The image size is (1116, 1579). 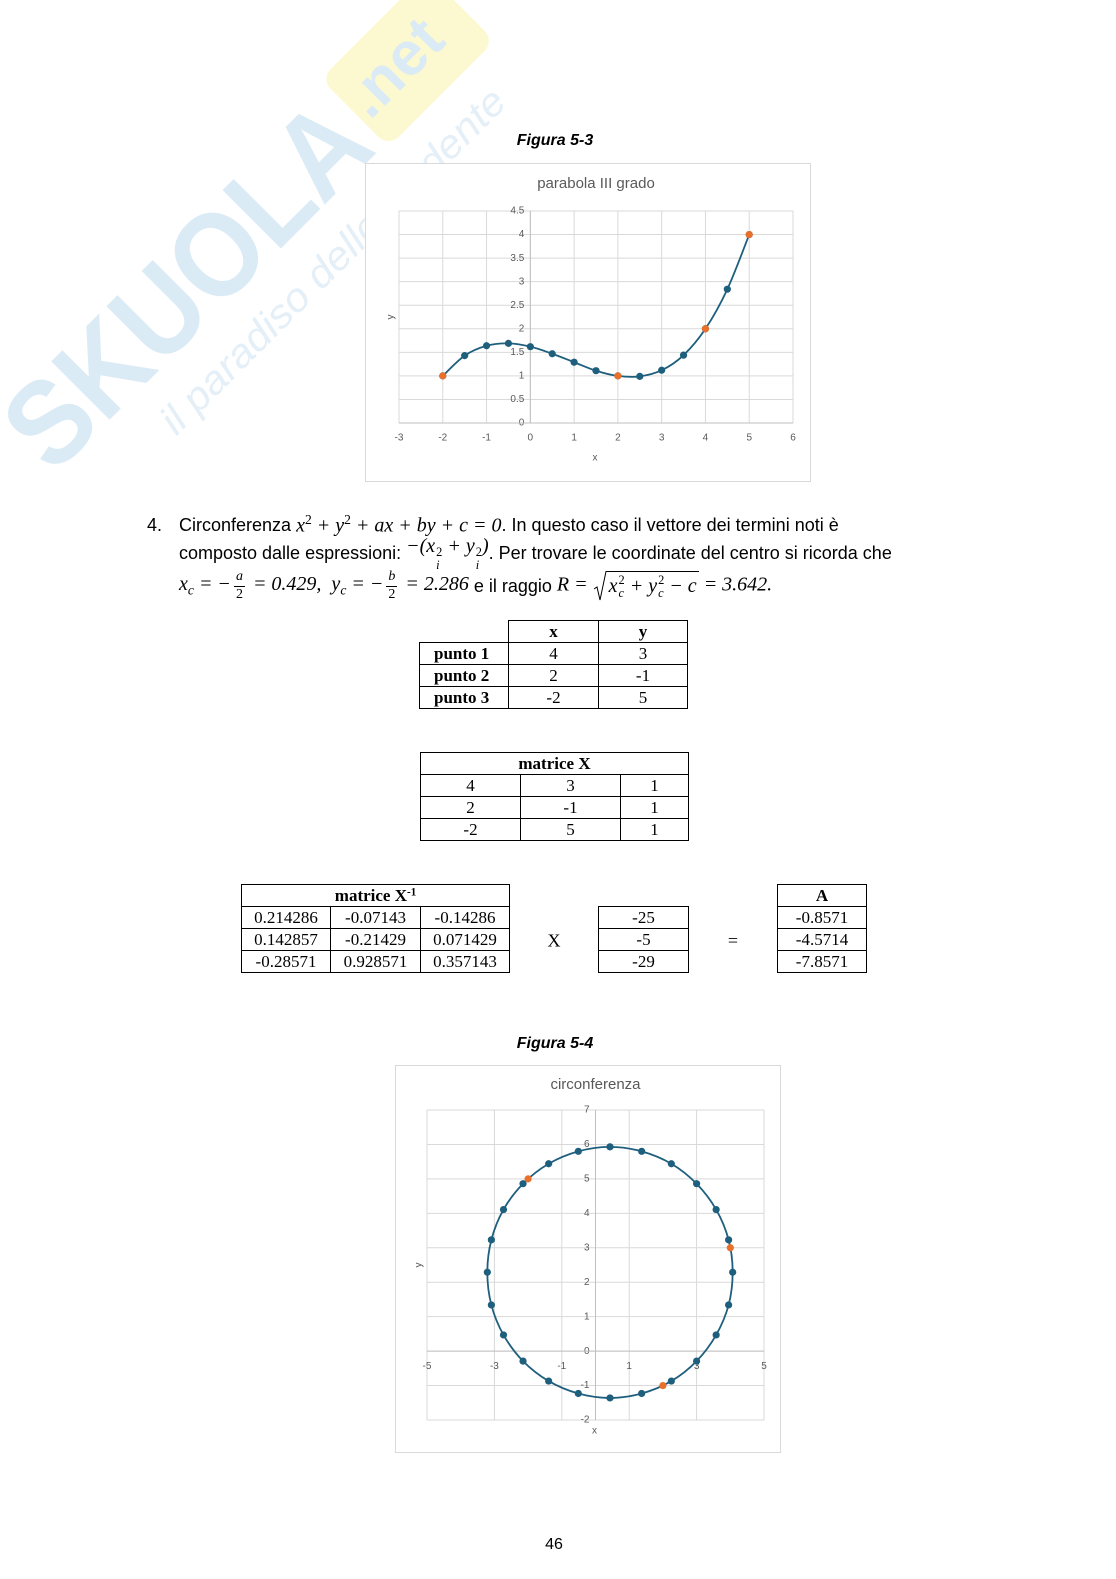 I want to click on x-tick-label: -5, so click(x=427, y=1366).